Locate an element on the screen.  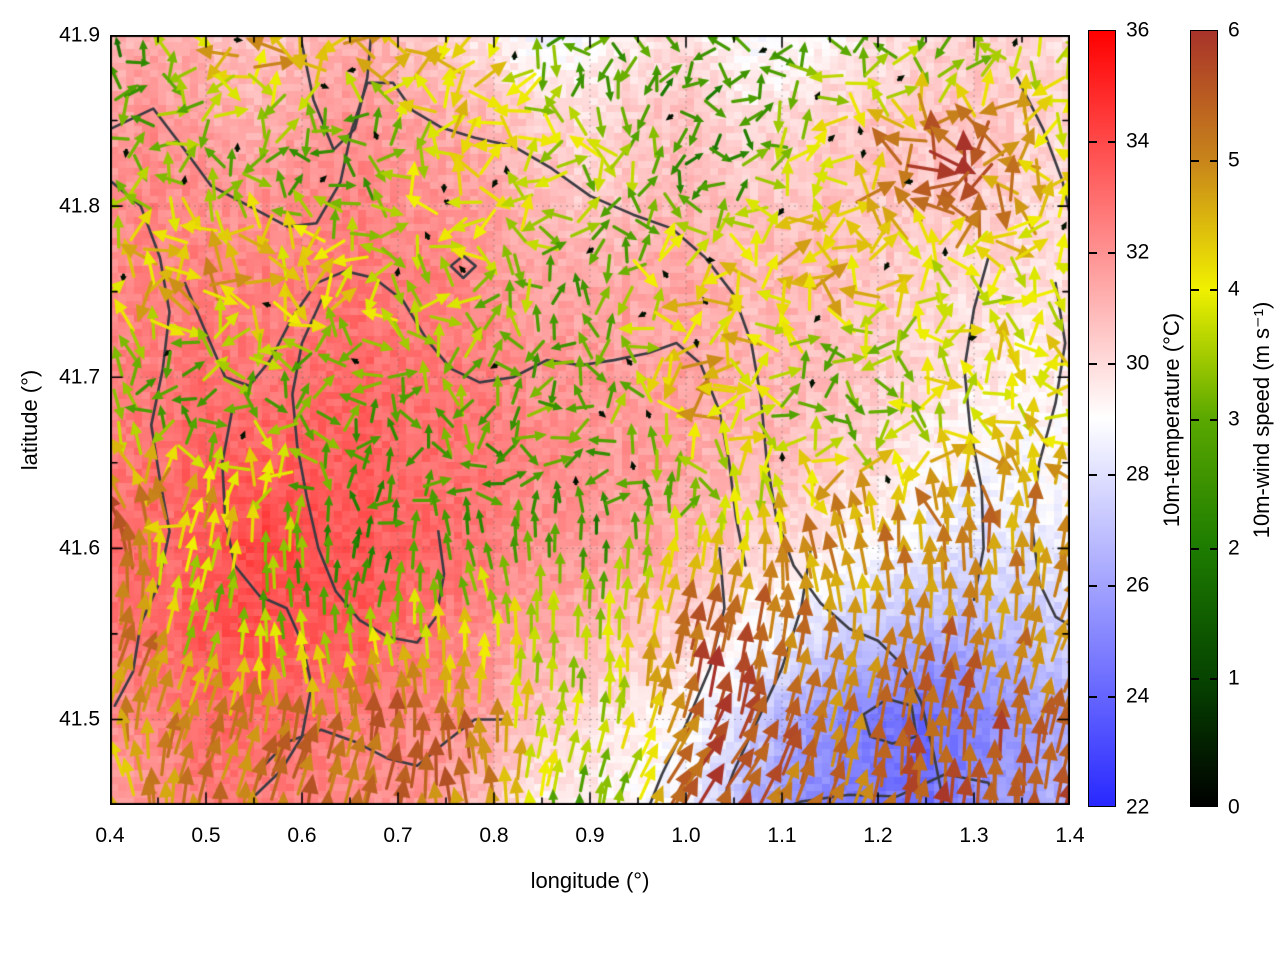
y-tick-label: 41.5 is located at coordinates (79, 719).